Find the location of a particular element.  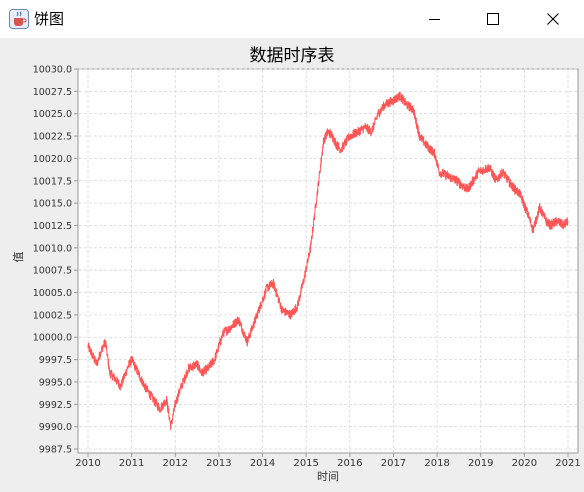

y-tick-label: 10012.5 is located at coordinates (52, 226).